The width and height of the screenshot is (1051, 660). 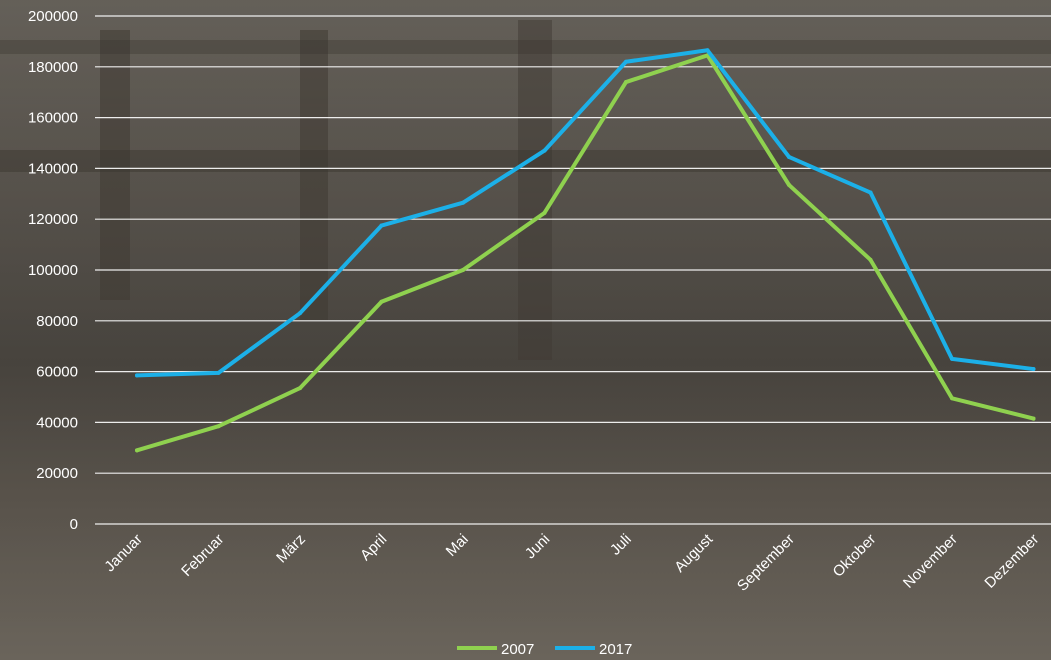 What do you see at coordinates (74, 524) in the screenshot?
I see `y-tick-label: 0` at bounding box center [74, 524].